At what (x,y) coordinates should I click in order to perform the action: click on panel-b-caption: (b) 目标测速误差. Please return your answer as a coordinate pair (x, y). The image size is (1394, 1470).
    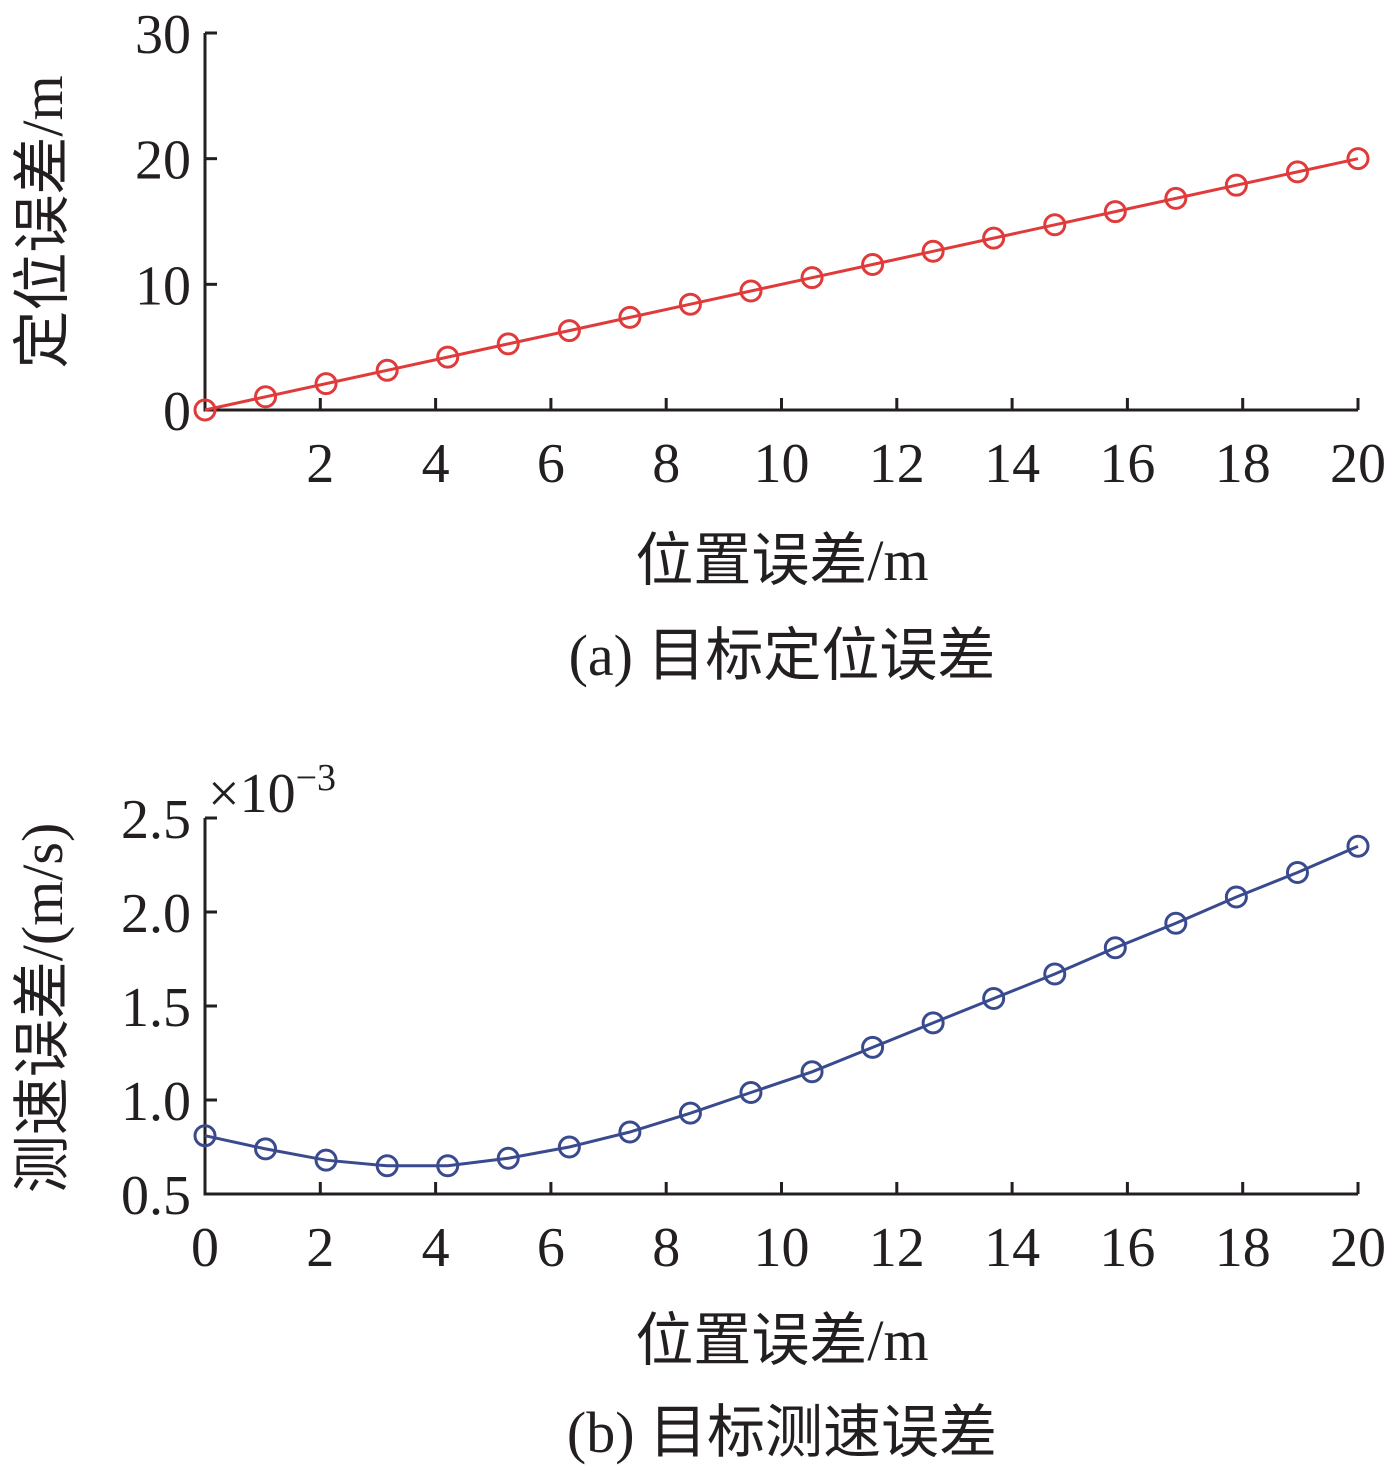
    Looking at the image, I should click on (782, 1432).